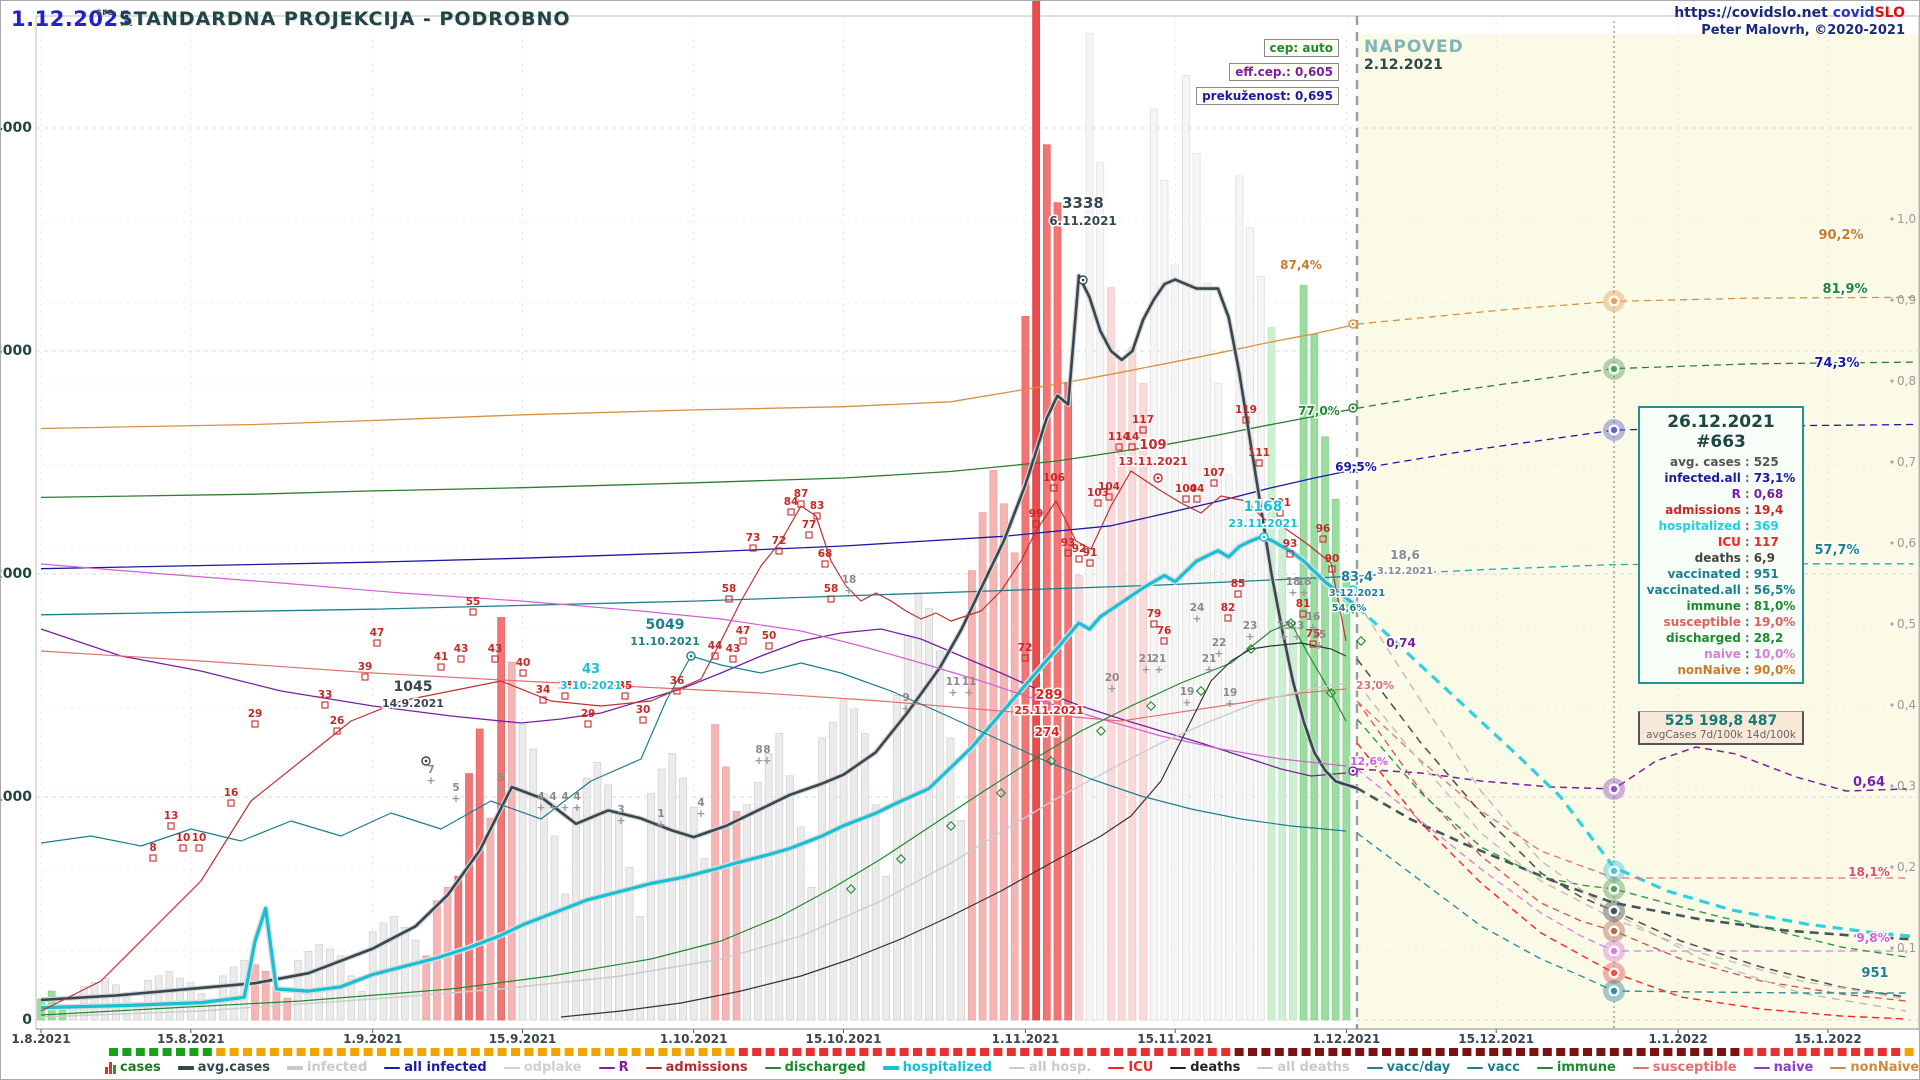  I want to click on legend-item-naive: naive, so click(1783, 1067).